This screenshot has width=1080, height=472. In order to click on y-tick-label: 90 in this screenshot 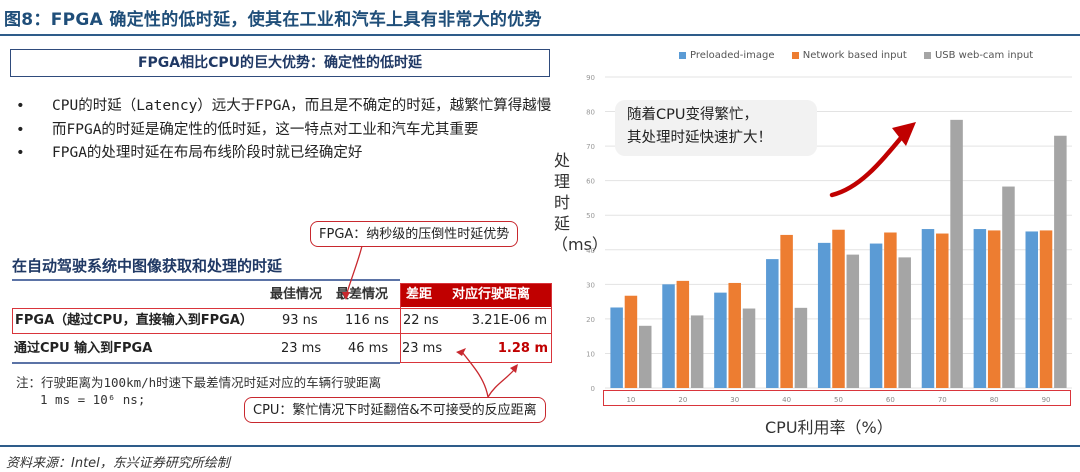, I will do `click(590, 78)`.